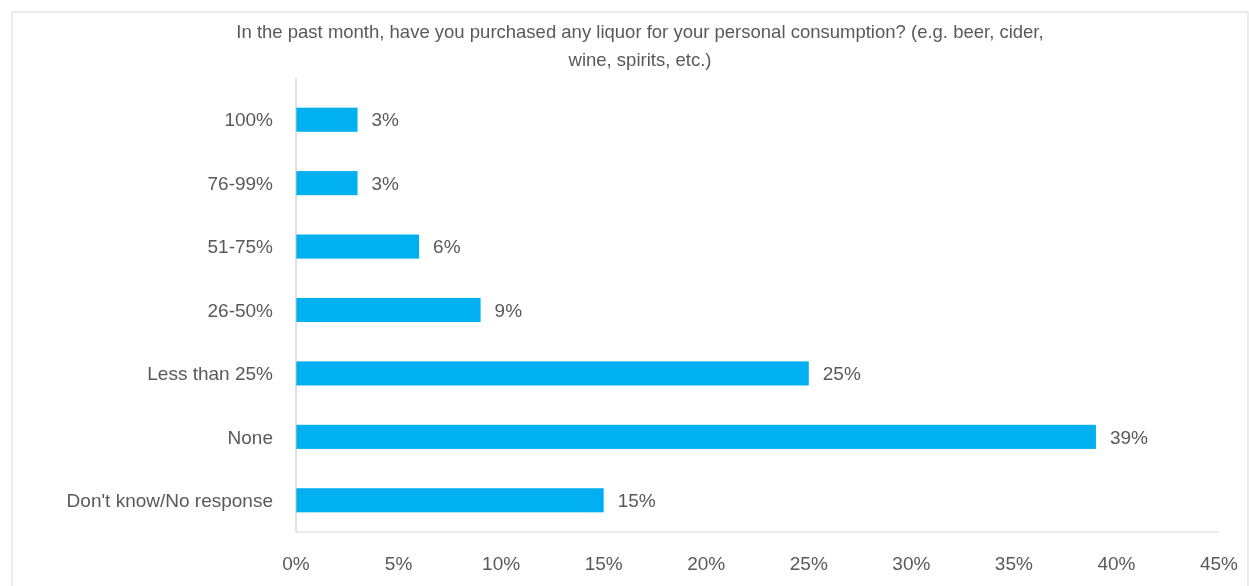  I want to click on x-tick-label: 25%, so click(808, 563).